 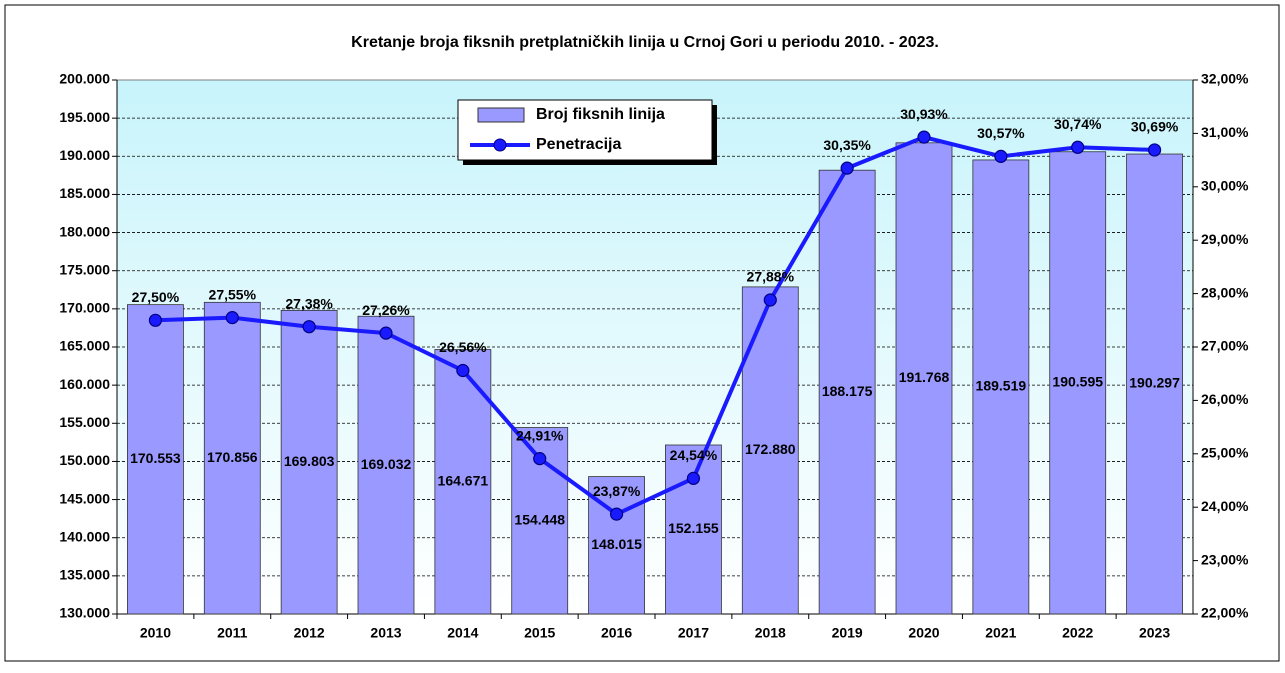 I want to click on y-tick-label: 160.000, so click(x=84, y=384).